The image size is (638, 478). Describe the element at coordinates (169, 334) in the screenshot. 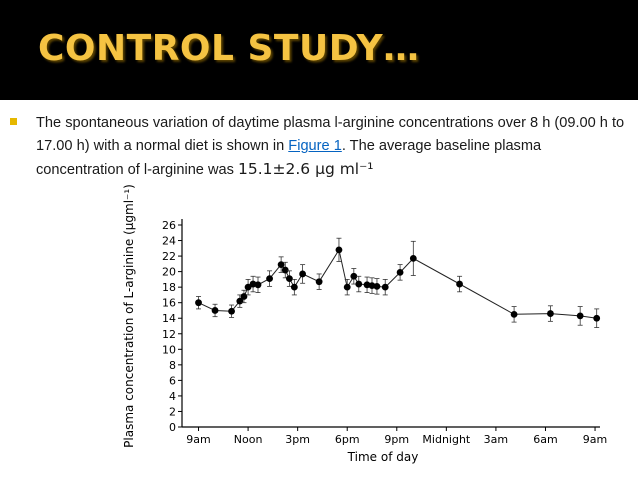

I see `y-tick-label: 12` at that location.